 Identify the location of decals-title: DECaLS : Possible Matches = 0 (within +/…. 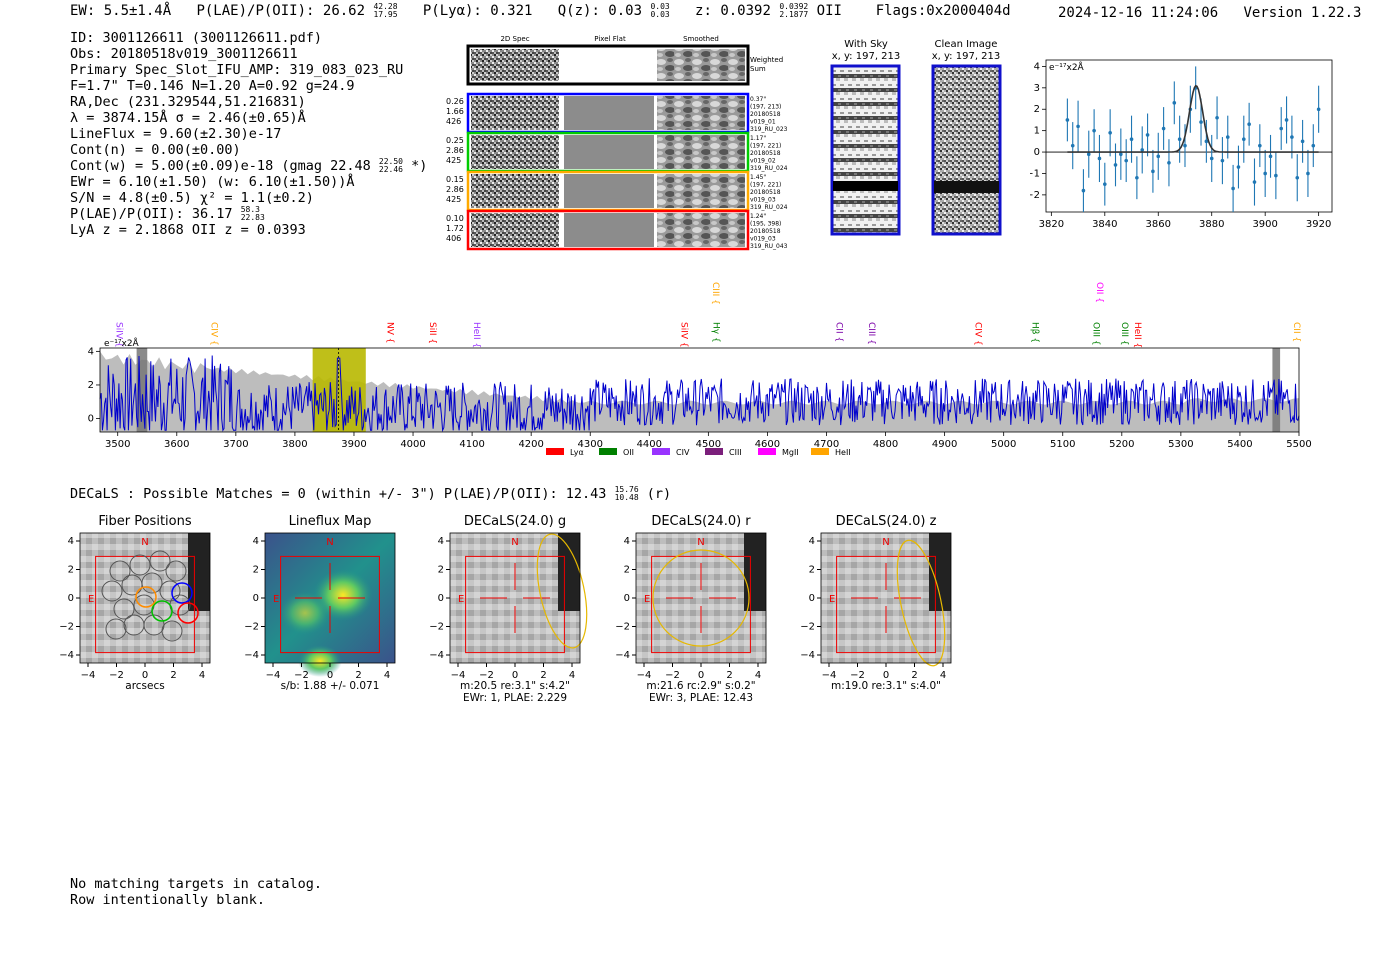
(370, 494).